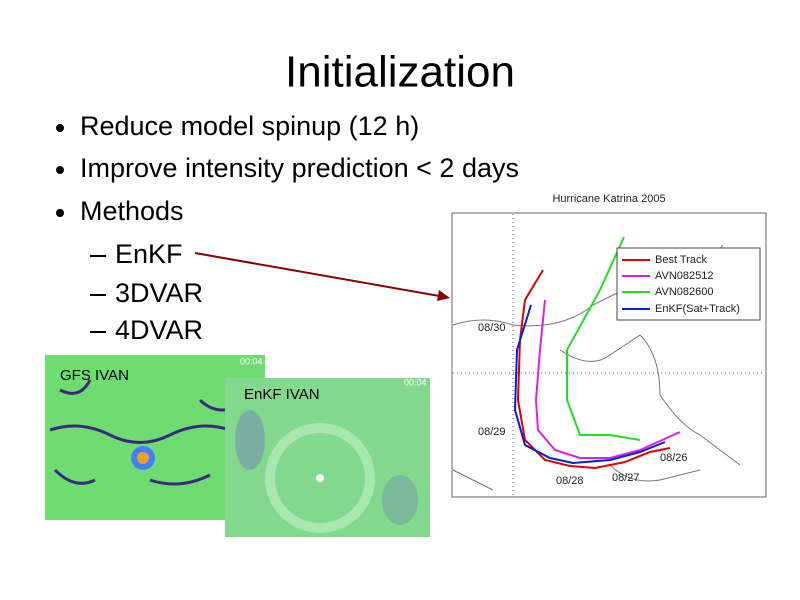 The width and height of the screenshot is (800, 600). What do you see at coordinates (299, 168) in the screenshot?
I see `bullet: Improve intensity prediction < 2 days` at bounding box center [299, 168].